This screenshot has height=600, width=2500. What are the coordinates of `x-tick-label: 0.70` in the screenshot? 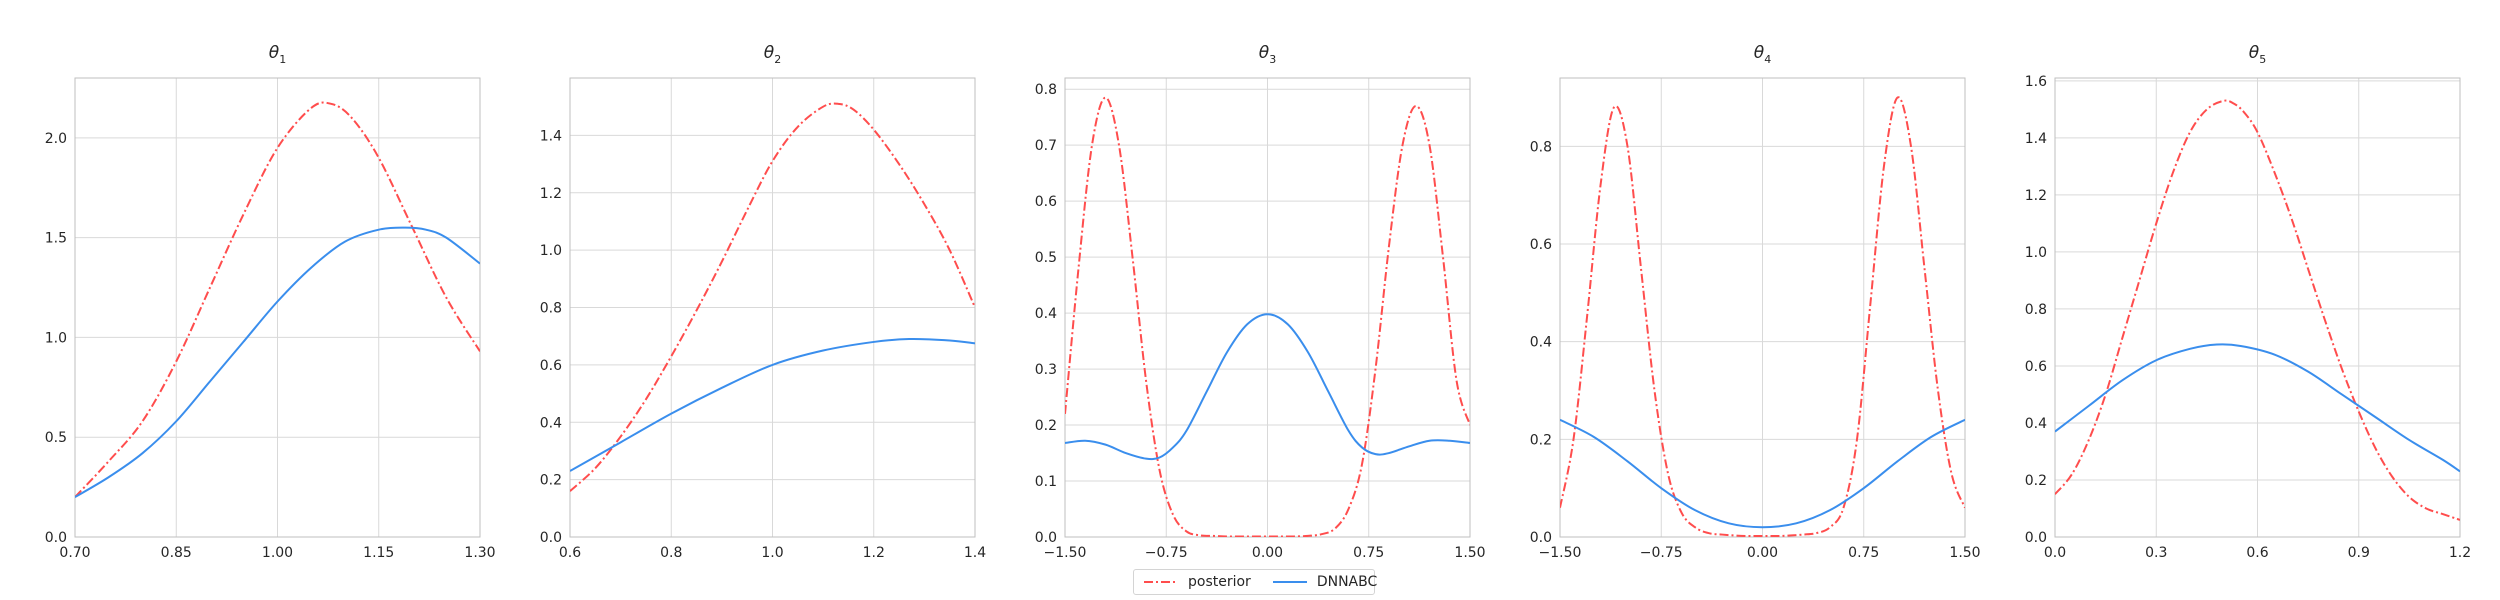 It's located at (74, 553).